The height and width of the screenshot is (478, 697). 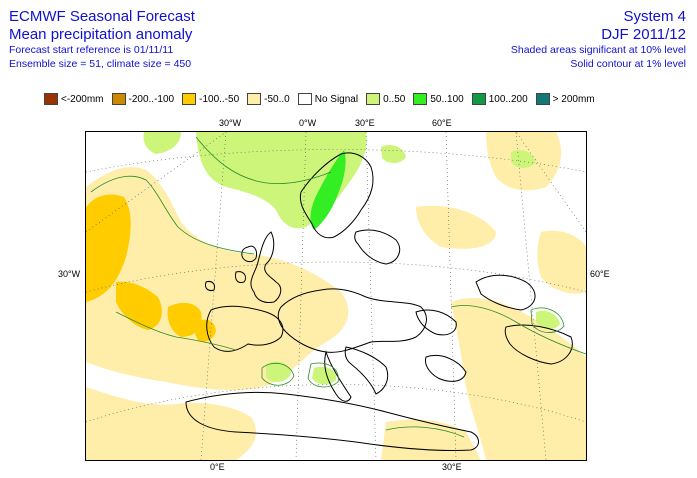 I want to click on legend-item: <-200mm, so click(x=74, y=99).